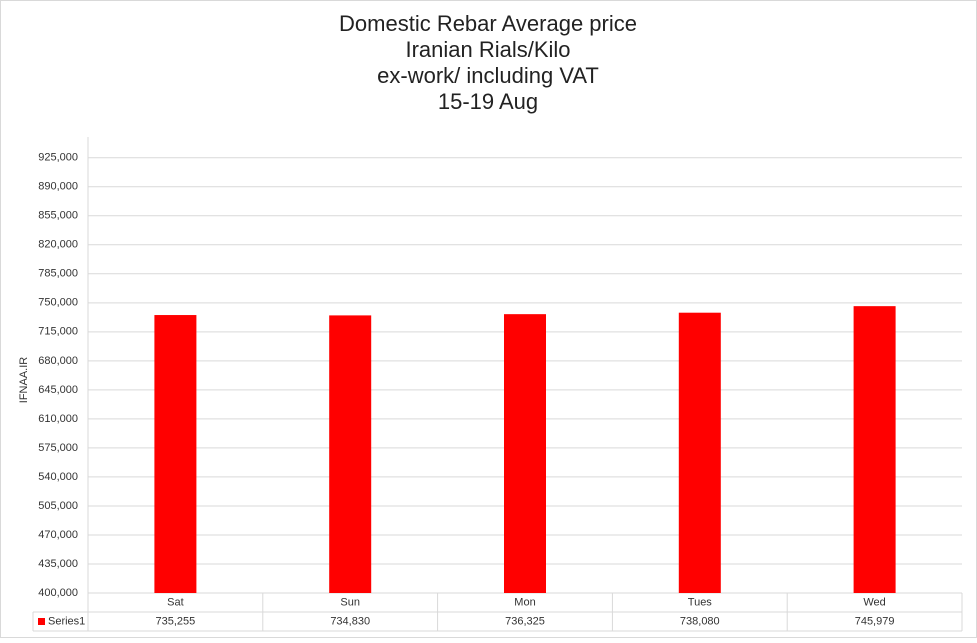 This screenshot has height=643, width=977. Describe the element at coordinates (350, 621) in the screenshot. I see `table-value: 734,830` at that location.